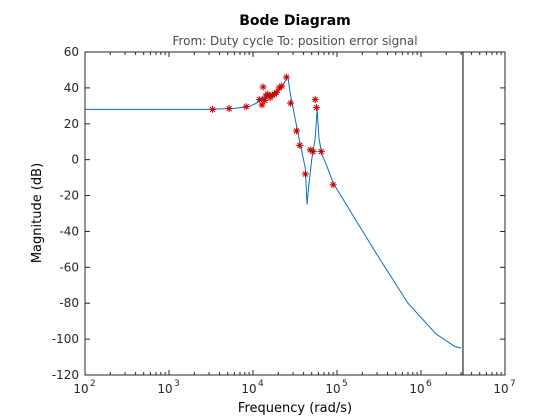  I want to click on y-tick-label: -100, so click(65, 339).